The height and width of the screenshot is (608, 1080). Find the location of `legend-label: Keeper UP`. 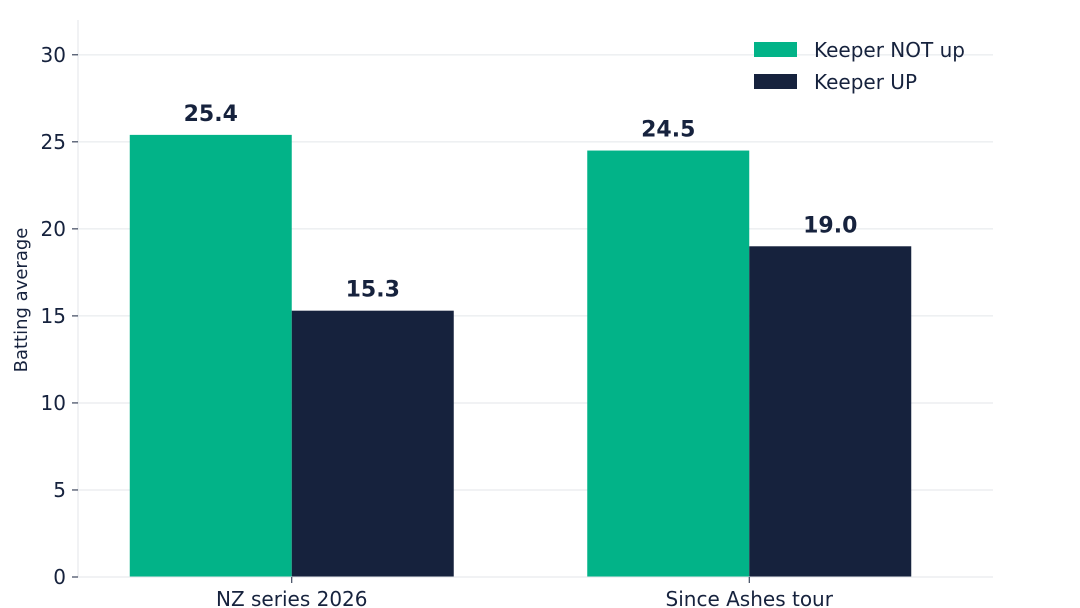

legend-label: Keeper UP is located at coordinates (865, 82).